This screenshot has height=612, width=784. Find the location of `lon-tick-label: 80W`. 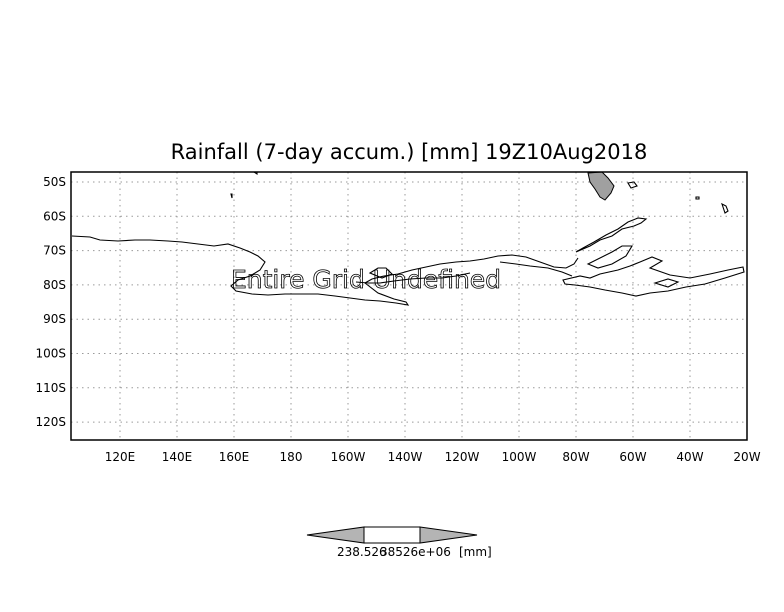

lon-tick-label: 80W is located at coordinates (575, 457).